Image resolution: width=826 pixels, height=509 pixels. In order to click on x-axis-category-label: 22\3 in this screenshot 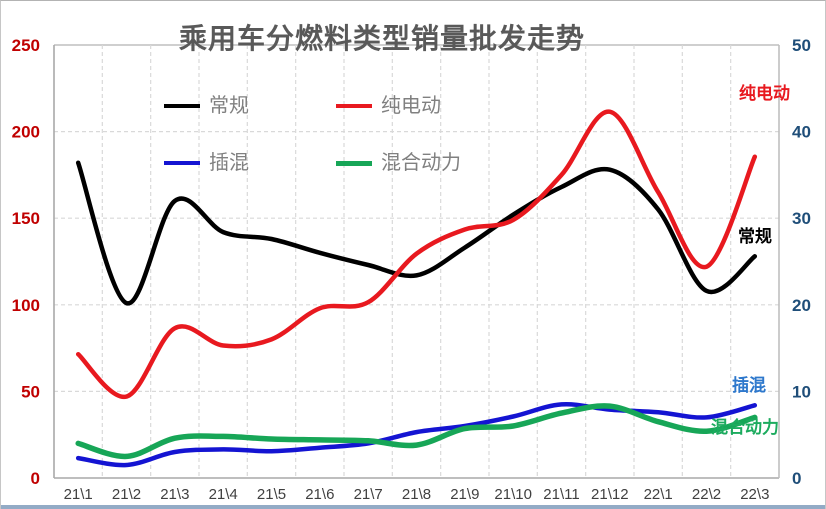, I will do `click(754, 494)`.